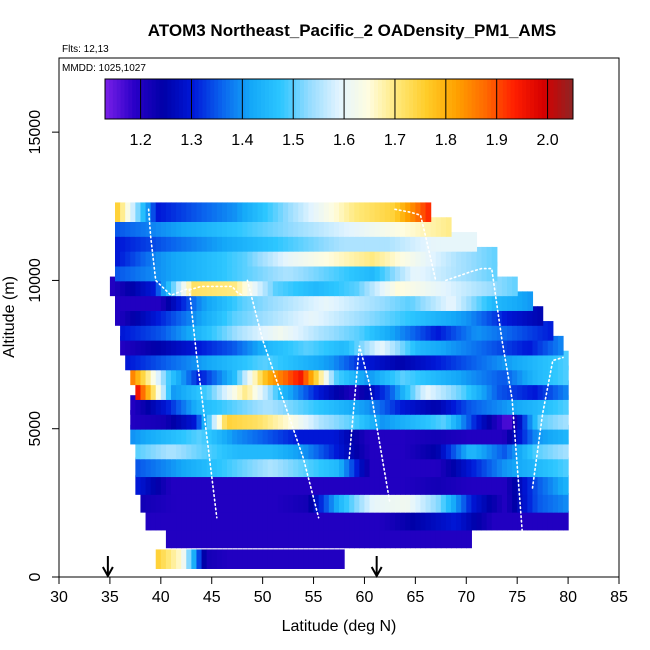 This screenshot has width=650, height=650. What do you see at coordinates (415, 245) in the screenshot?
I see `flight-track-line` at bounding box center [415, 245].